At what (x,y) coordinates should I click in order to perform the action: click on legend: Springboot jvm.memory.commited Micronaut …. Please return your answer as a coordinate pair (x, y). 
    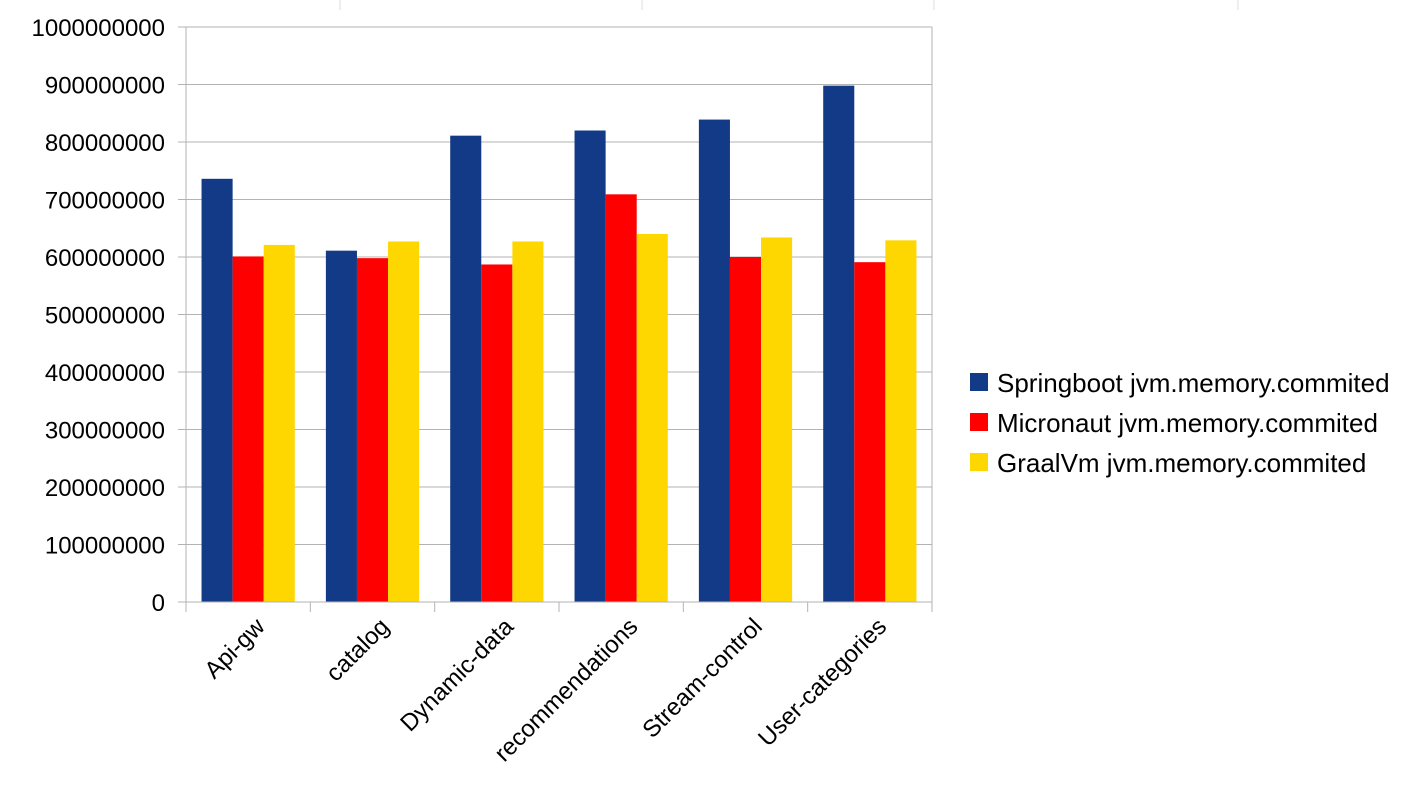
    Looking at the image, I should click on (1180, 423).